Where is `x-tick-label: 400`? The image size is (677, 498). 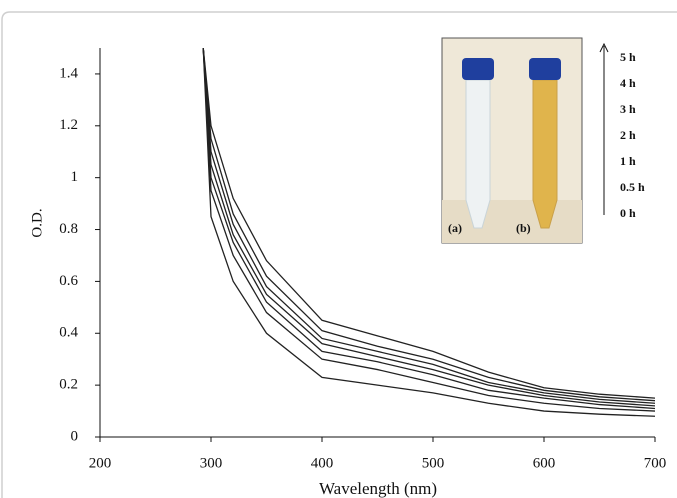
x-tick-label: 400 is located at coordinates (322, 463).